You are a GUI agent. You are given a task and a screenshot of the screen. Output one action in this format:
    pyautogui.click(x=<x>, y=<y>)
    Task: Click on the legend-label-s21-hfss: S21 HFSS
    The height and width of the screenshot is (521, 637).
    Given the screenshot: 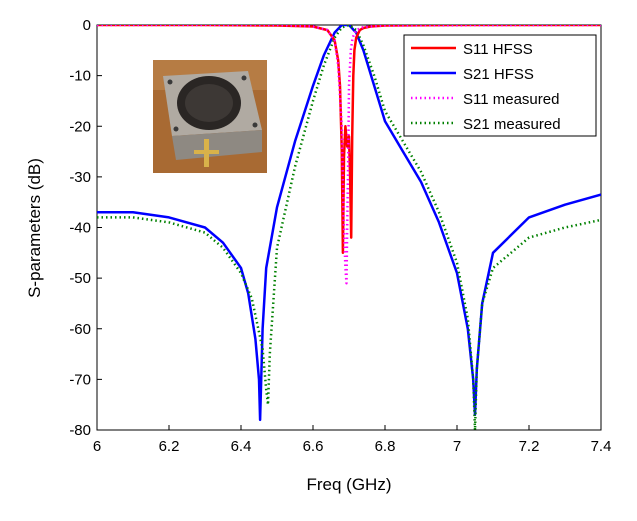 What is the action you would take?
    pyautogui.click(x=498, y=74)
    